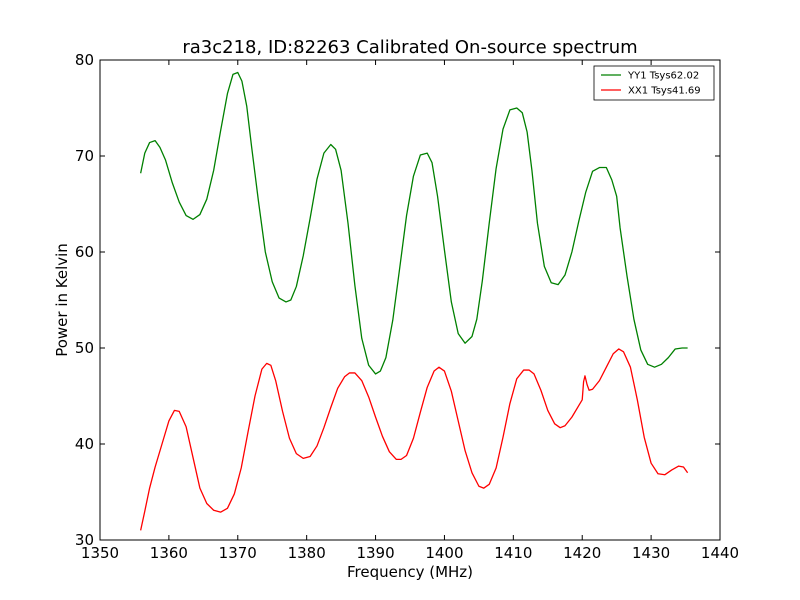  What do you see at coordinates (84, 444) in the screenshot?
I see `y-tick-label: 40` at bounding box center [84, 444].